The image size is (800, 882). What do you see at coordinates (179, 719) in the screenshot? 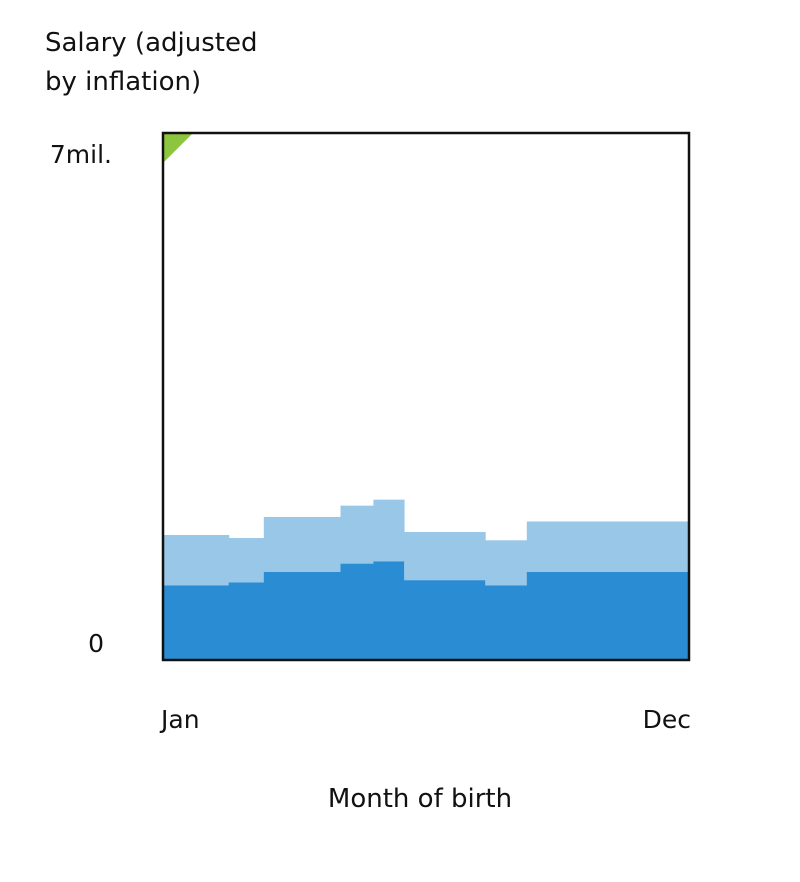
I see `x-tick-label-start: Jan` at bounding box center [179, 719].